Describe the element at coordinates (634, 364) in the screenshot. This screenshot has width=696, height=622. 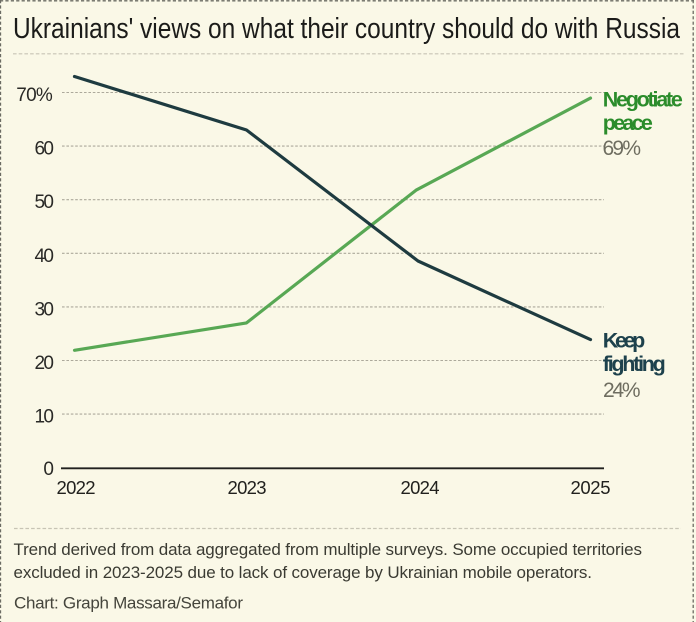
I see `svg-text: fighting` at that location.